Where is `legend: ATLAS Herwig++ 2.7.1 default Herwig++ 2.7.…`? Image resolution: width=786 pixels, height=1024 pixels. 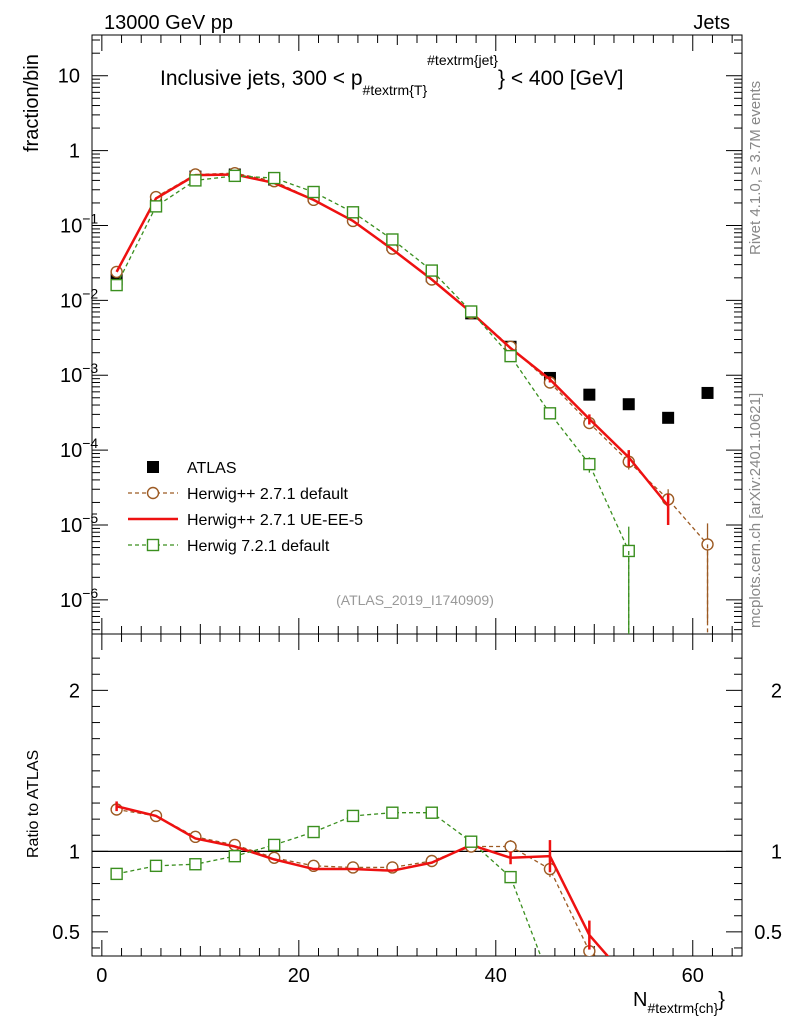 legend: ATLAS Herwig++ 2.7.1 default Herwig++ 2.7.… is located at coordinates (245, 507).